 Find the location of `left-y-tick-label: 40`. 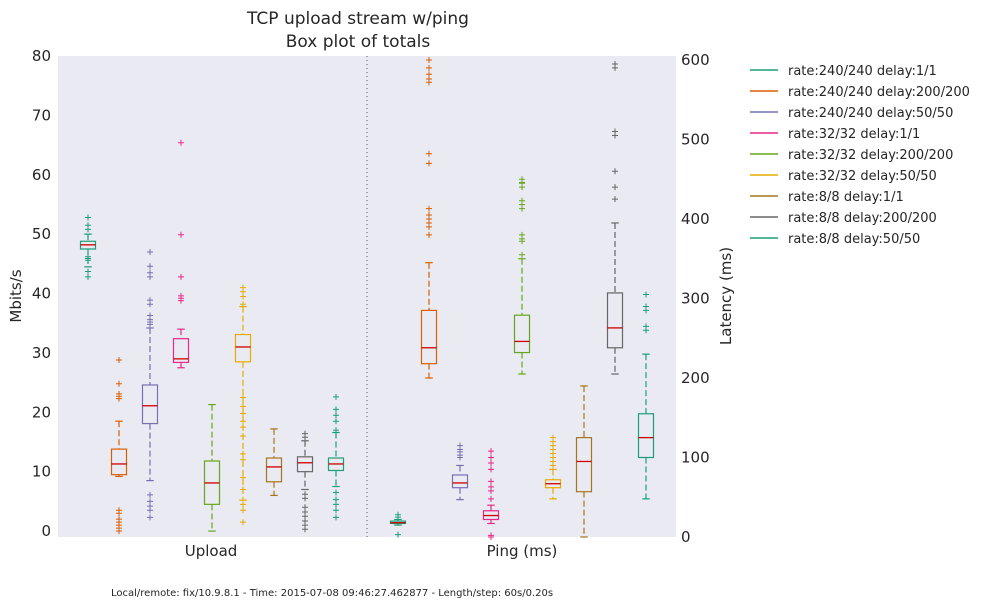

left-y-tick-label: 40 is located at coordinates (41, 294).